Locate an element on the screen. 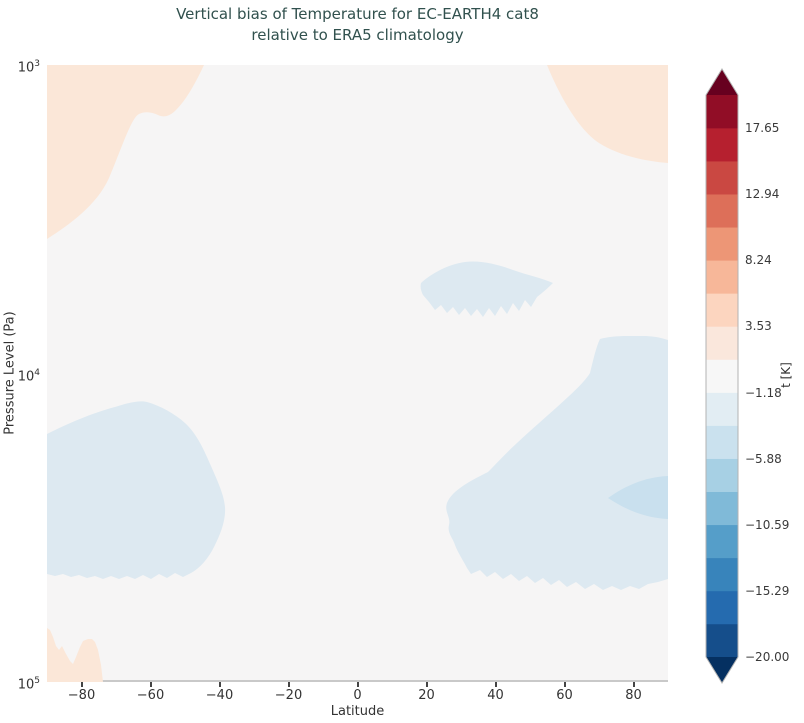  colorbar-outline is located at coordinates (722, 376).